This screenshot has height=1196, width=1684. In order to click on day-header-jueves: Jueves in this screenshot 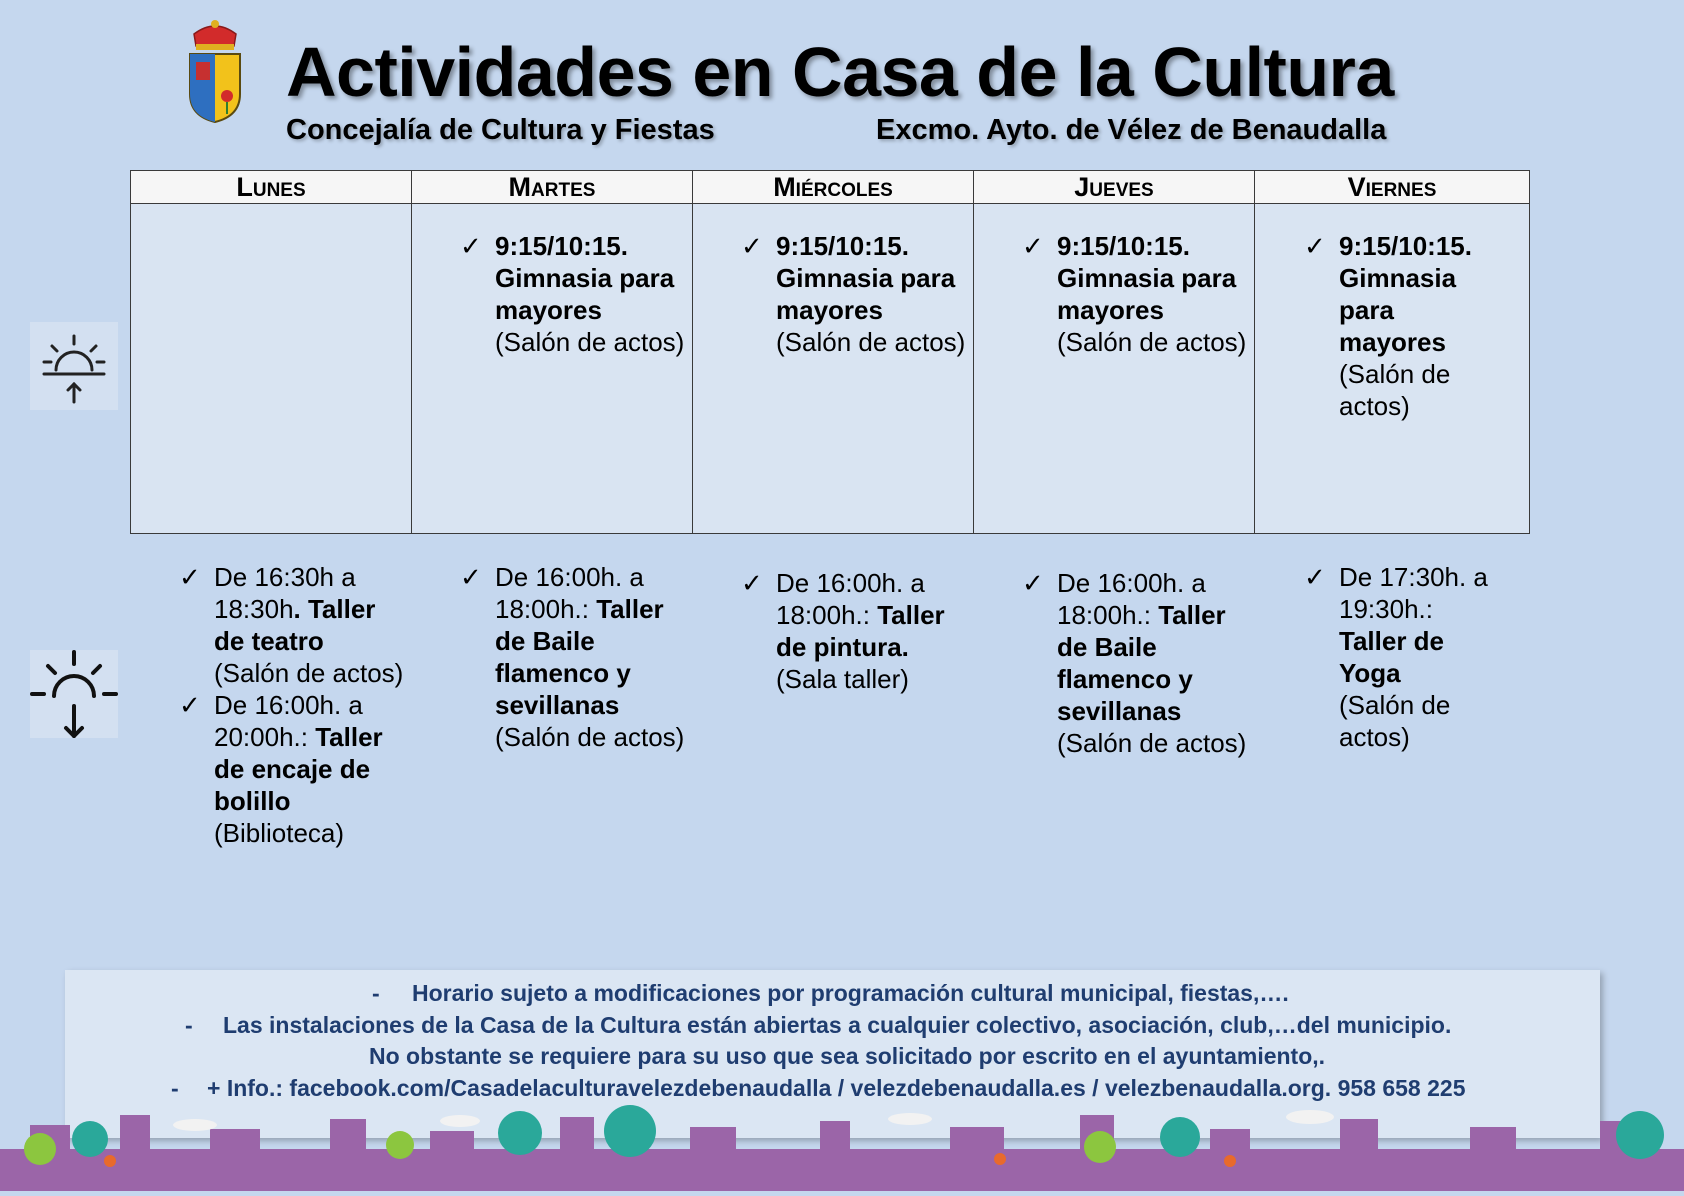, I will do `click(1114, 187)`.